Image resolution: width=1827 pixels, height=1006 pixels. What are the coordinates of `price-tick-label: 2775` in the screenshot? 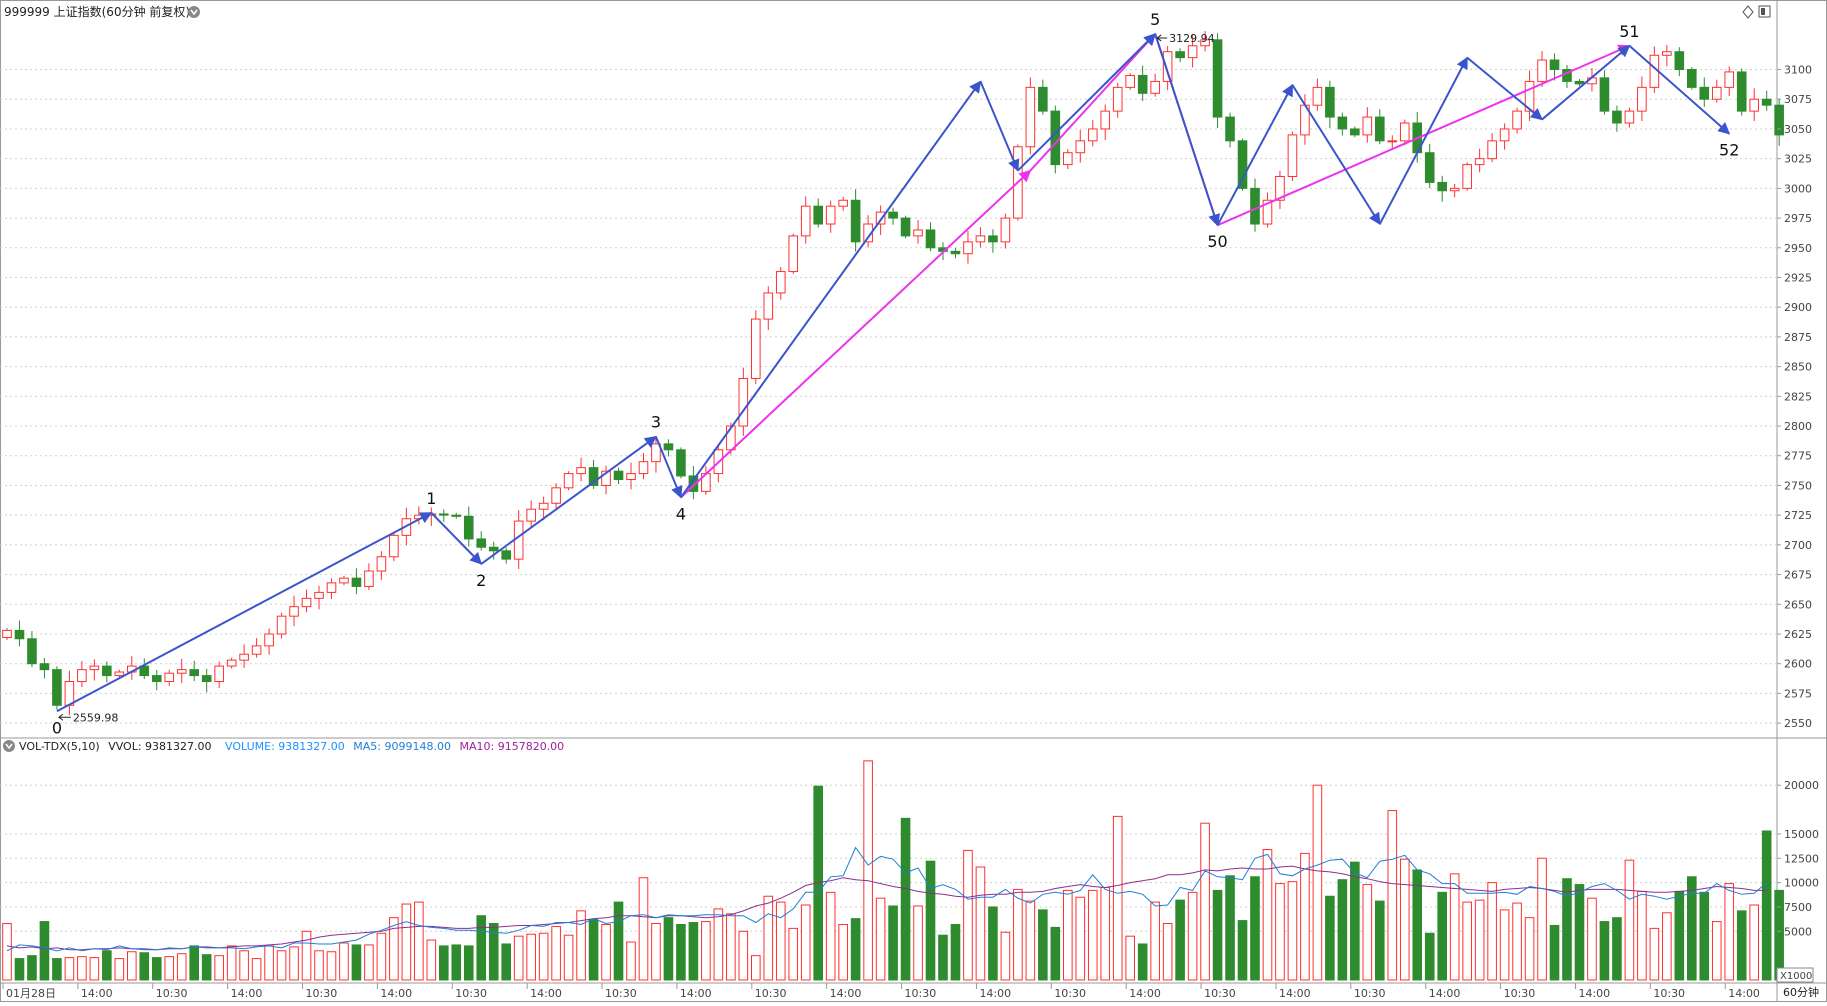 It's located at (1798, 456).